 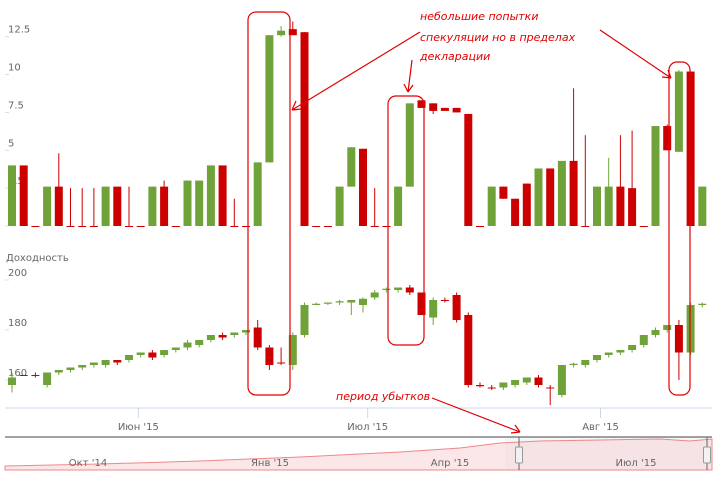 I want to click on navigator-series, so click(x=358, y=454).